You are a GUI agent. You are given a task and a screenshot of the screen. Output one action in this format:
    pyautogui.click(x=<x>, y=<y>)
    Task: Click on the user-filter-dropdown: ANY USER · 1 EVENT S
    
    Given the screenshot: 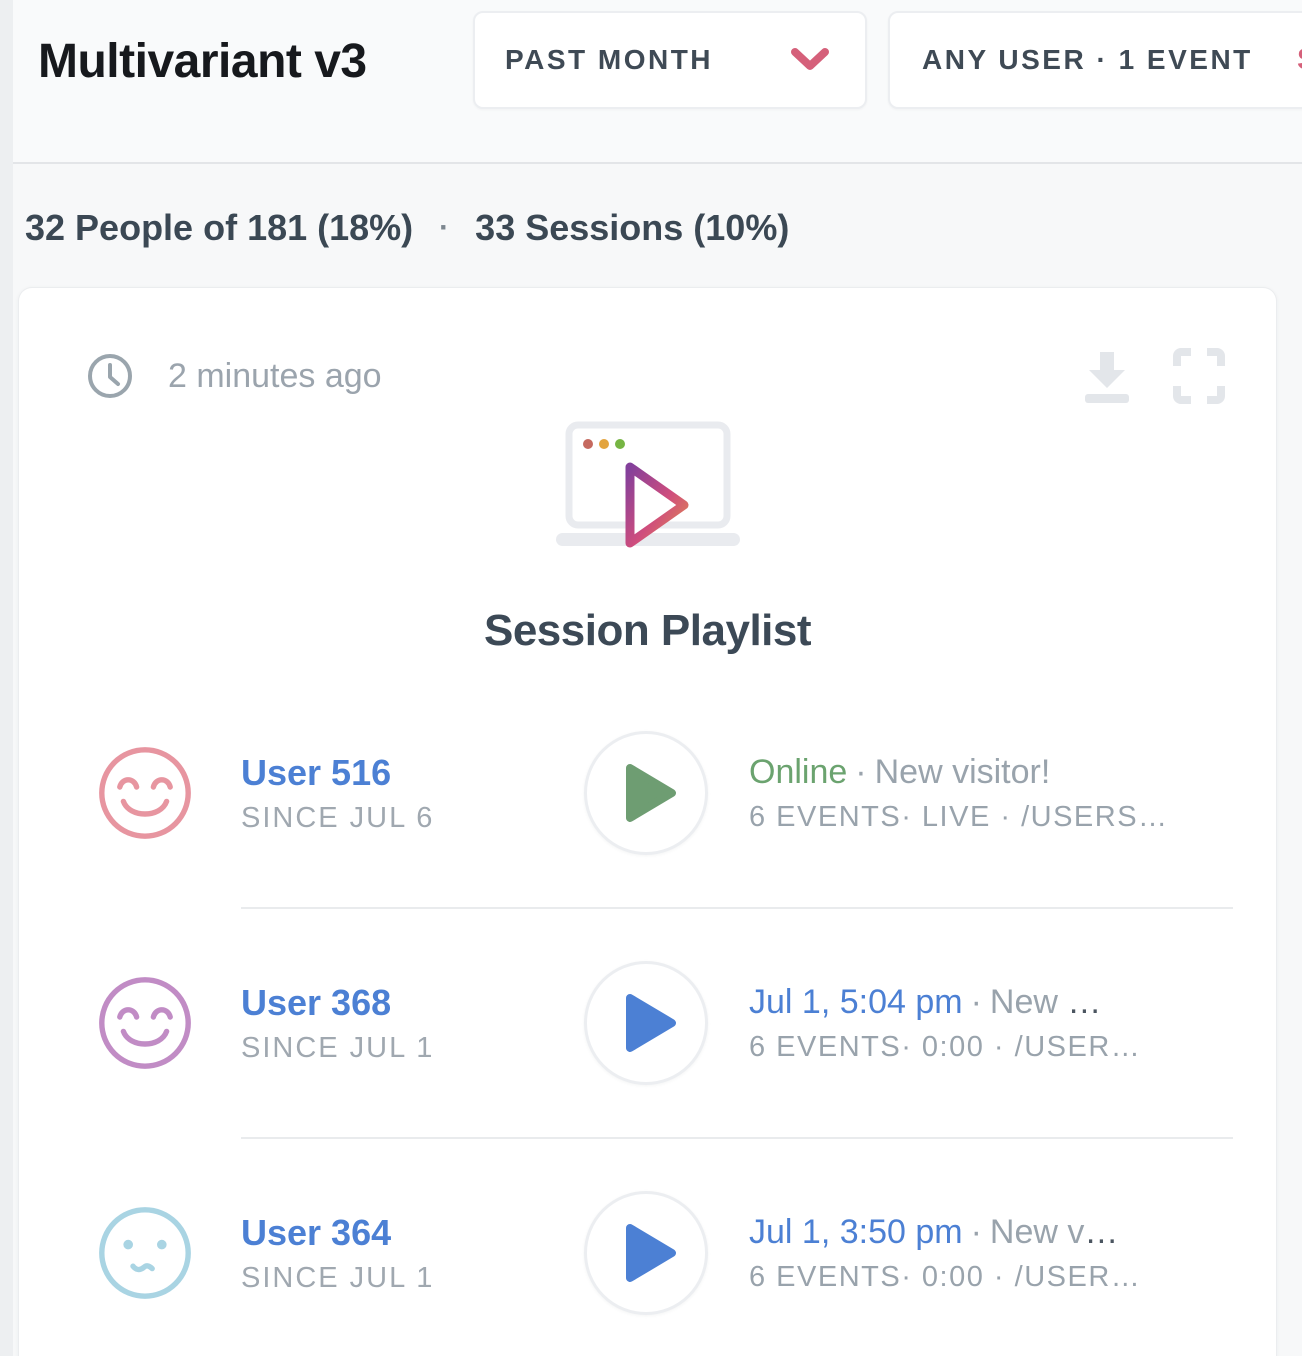 What is the action you would take?
    pyautogui.click(x=1095, y=60)
    